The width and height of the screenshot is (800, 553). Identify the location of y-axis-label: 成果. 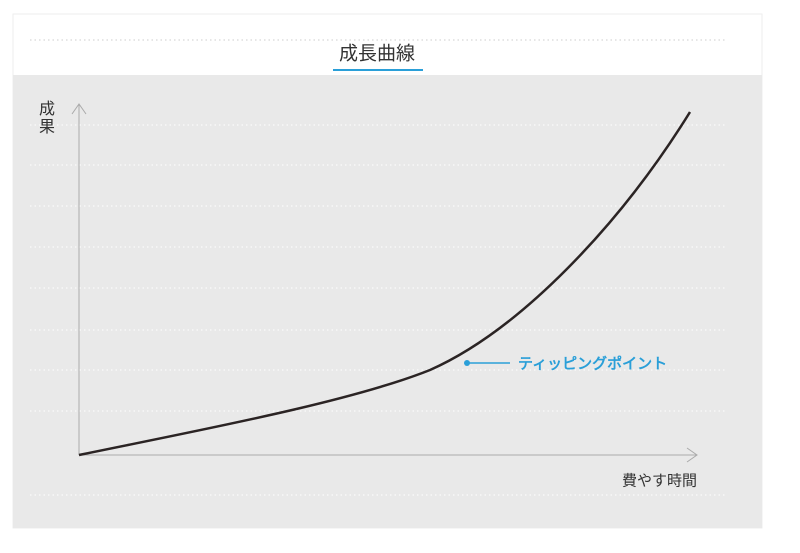
(45, 118).